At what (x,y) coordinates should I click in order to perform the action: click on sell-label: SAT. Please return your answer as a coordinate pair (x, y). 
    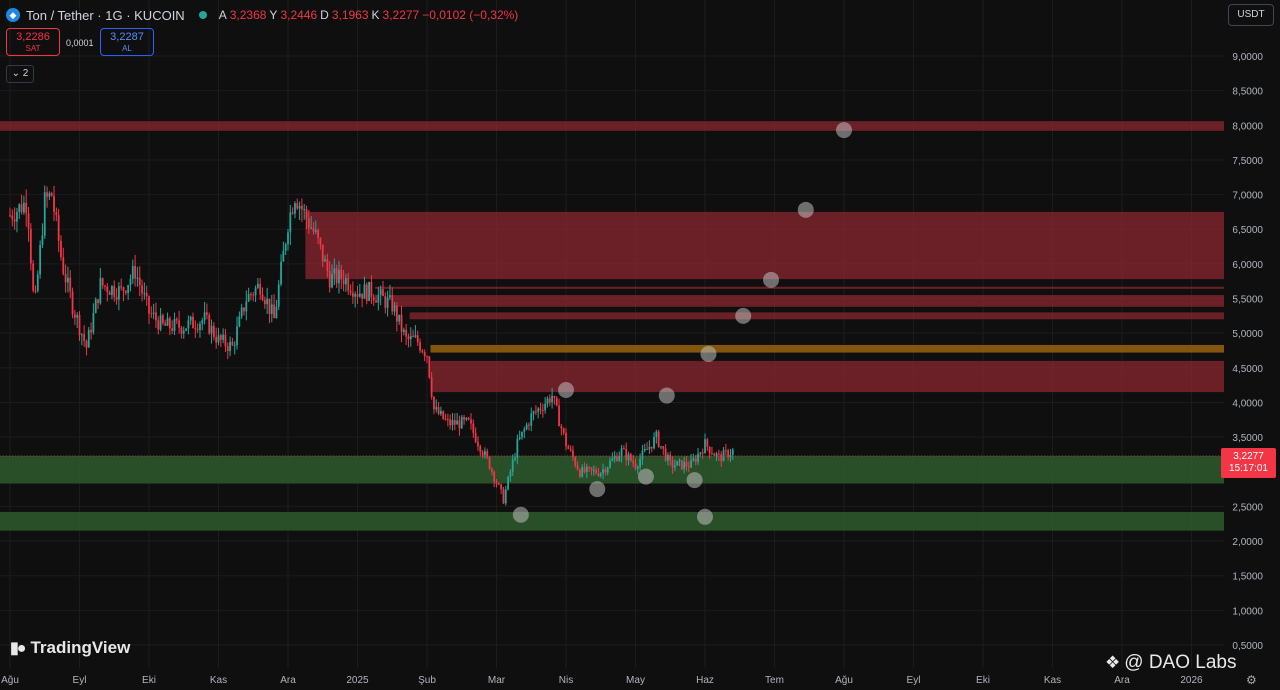
    Looking at the image, I should click on (33, 48).